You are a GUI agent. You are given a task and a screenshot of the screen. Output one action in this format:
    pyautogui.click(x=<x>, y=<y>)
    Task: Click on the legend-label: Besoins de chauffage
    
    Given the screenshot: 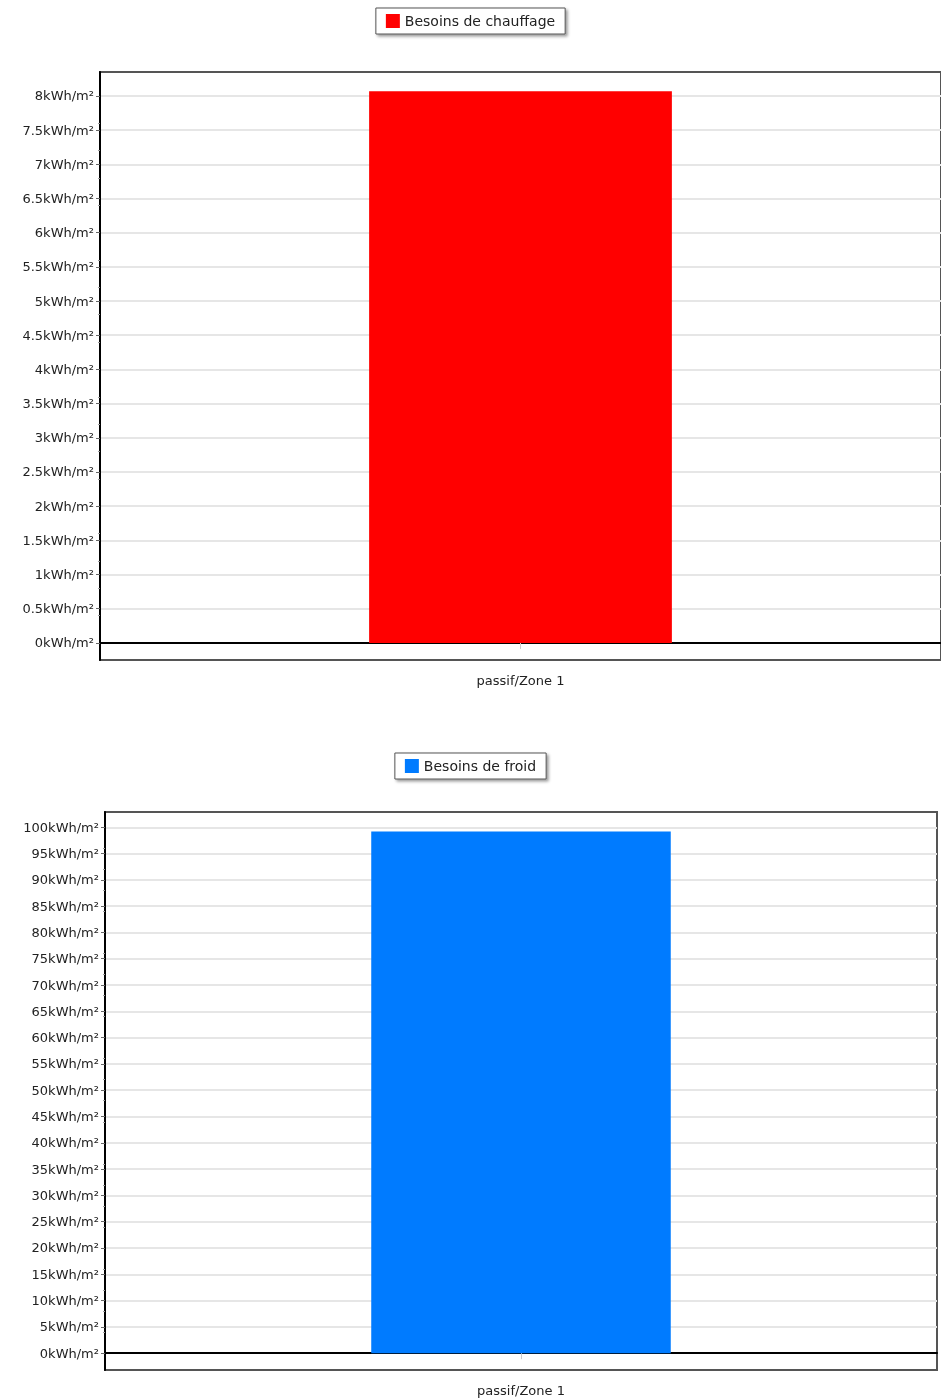 What is the action you would take?
    pyautogui.click(x=480, y=21)
    